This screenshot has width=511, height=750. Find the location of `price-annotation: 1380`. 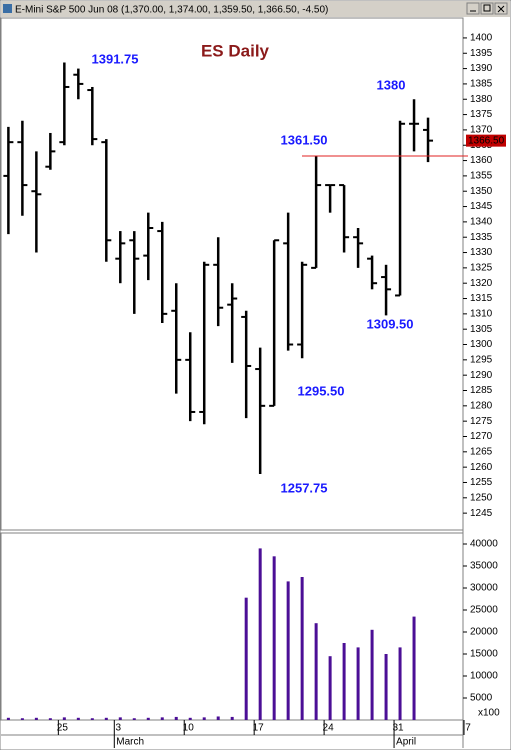

price-annotation: 1380 is located at coordinates (391, 84).